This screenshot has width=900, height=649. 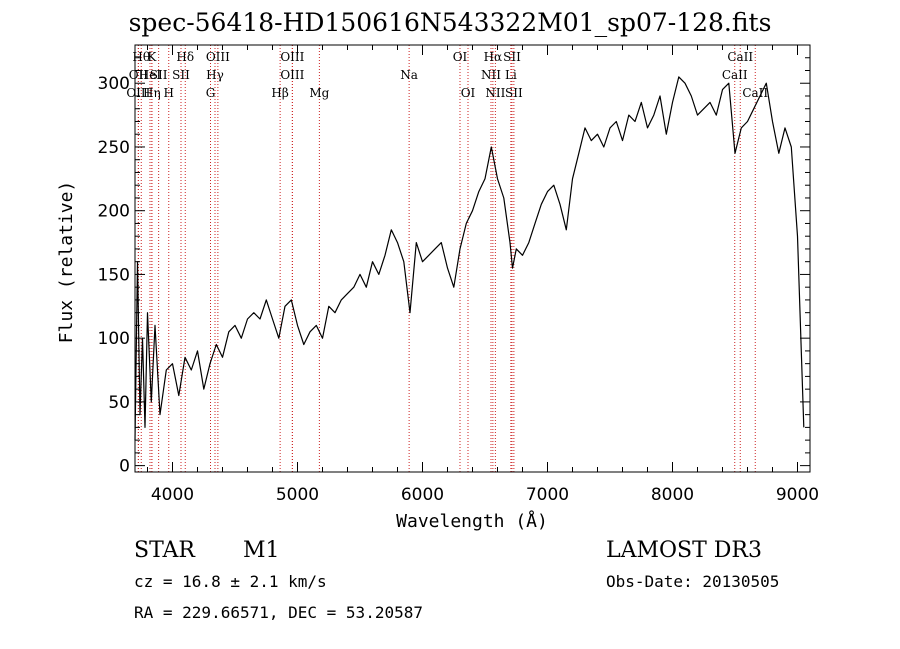 I want to click on x-tick-label: 6000, so click(x=422, y=495).